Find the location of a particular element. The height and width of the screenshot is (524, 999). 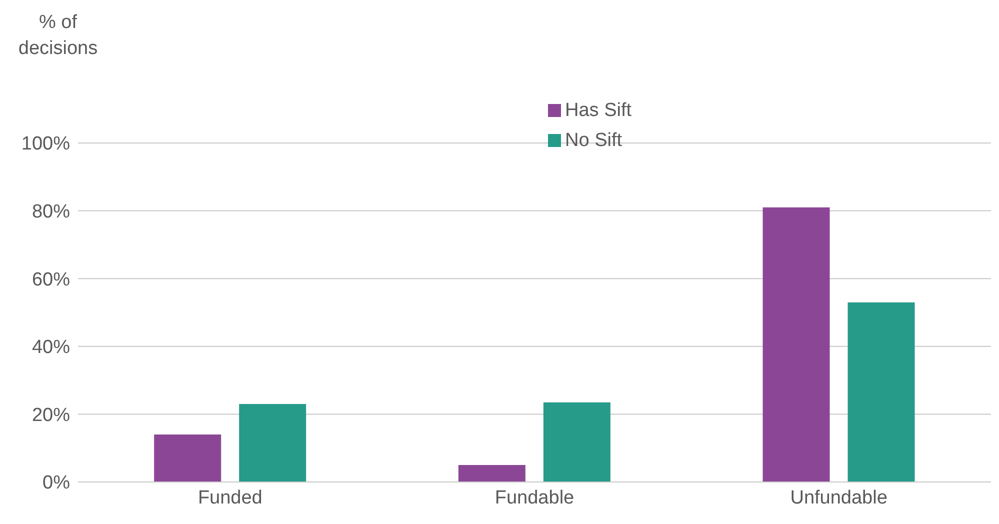

y-tick-label: 60% is located at coordinates (51, 279).